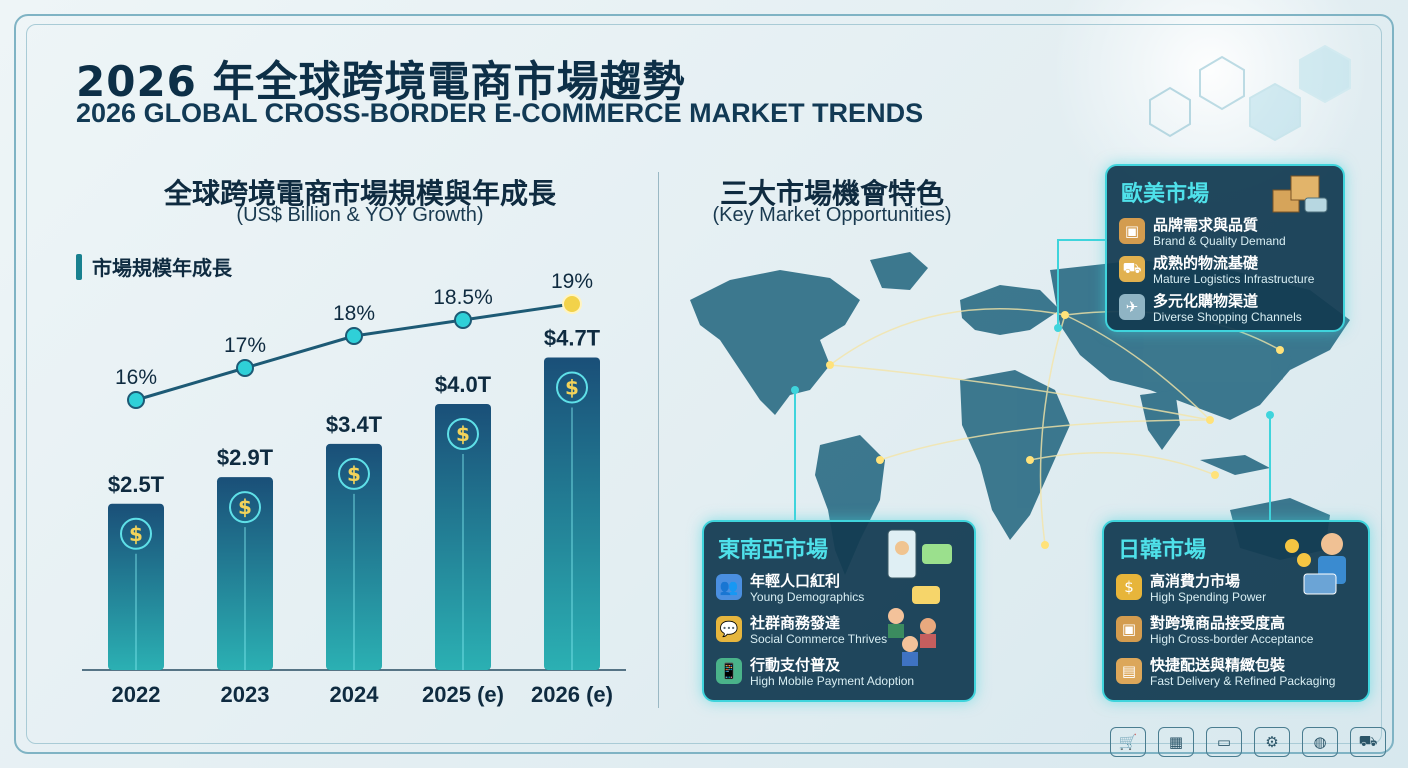 Image resolution: width=1408 pixels, height=768 pixels. What do you see at coordinates (1218, 665) in the screenshot?
I see `item-zh: 快捷配送與精緻包裝` at bounding box center [1218, 665].